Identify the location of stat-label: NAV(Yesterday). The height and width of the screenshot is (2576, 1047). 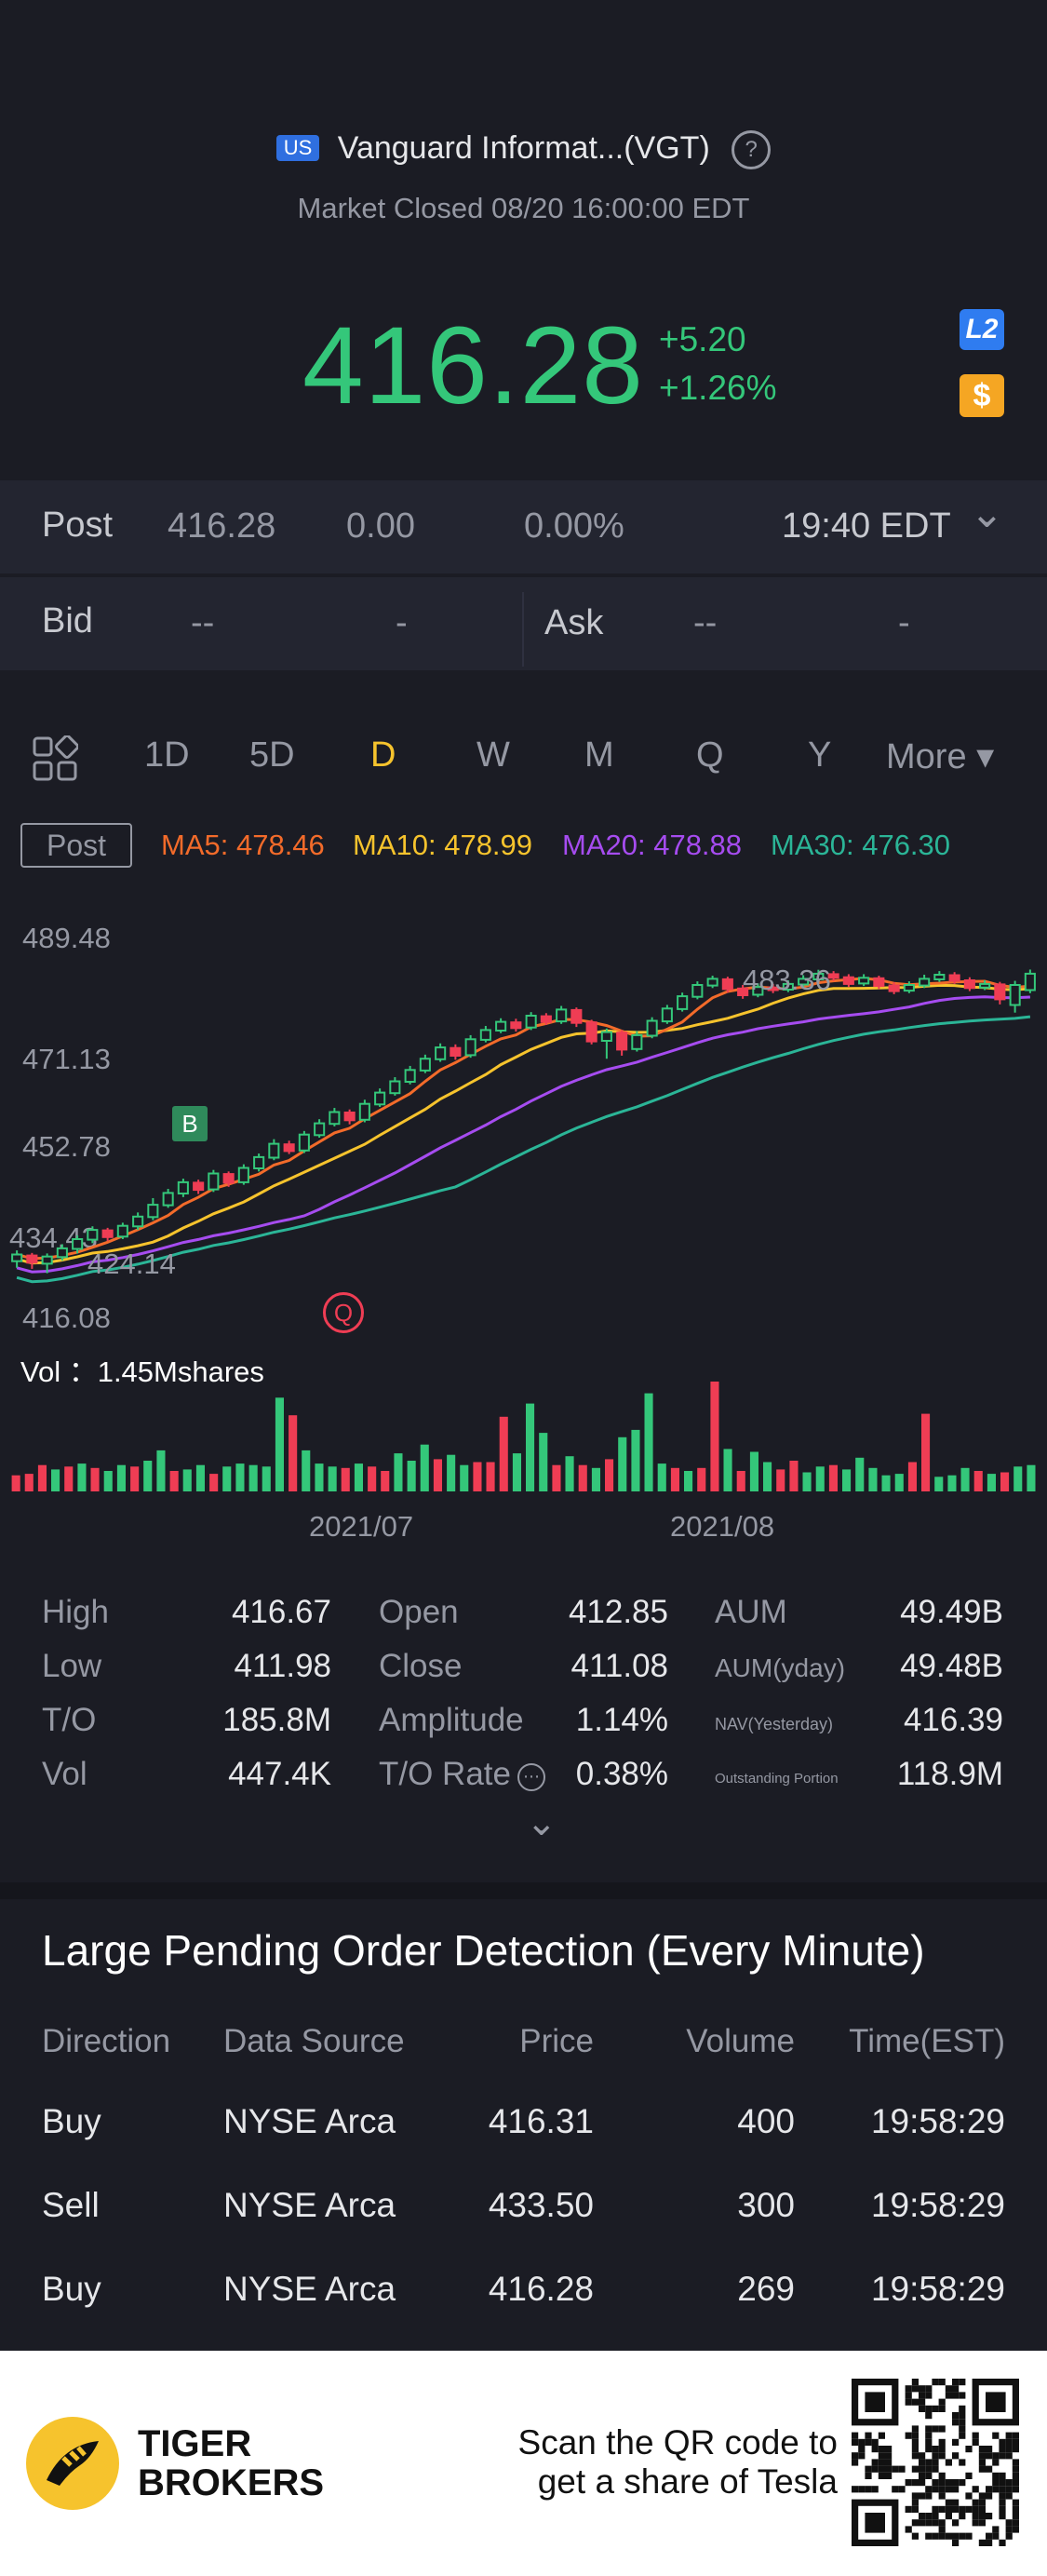
(775, 1724).